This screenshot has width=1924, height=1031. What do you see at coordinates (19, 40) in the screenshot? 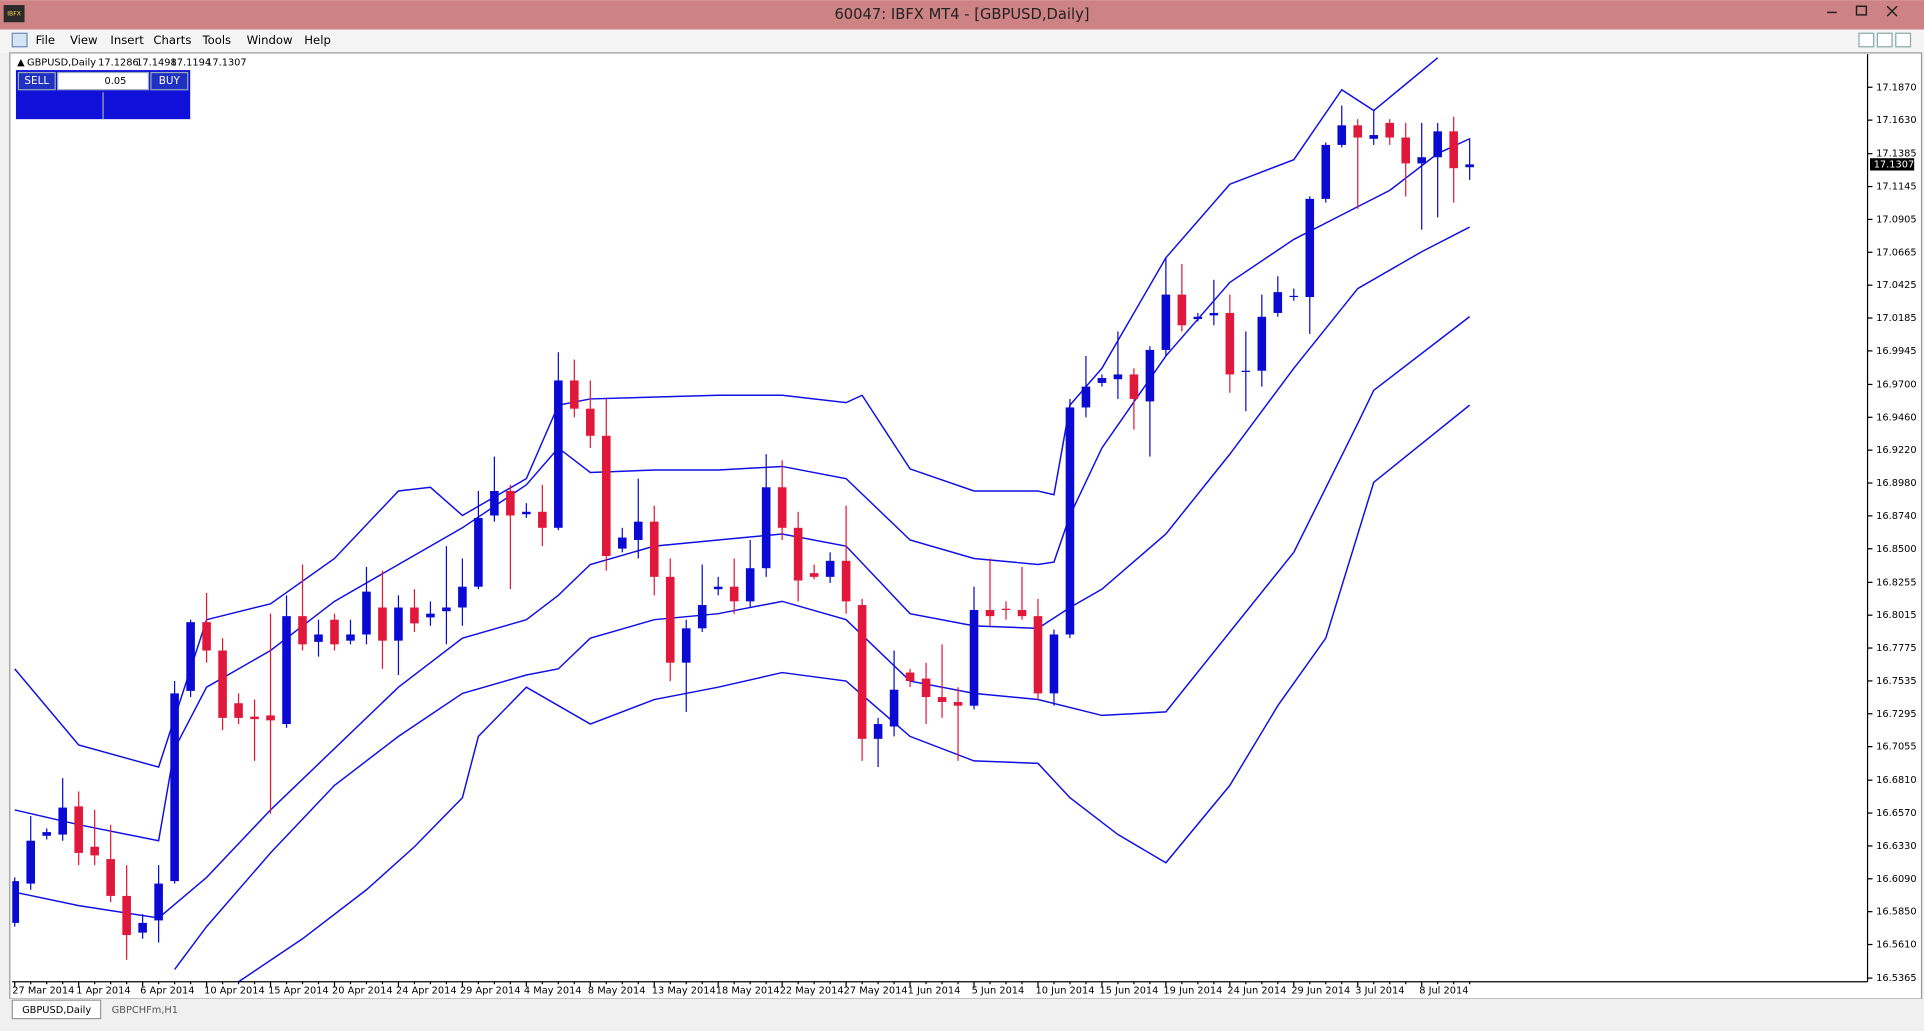
I see `doc-icon` at bounding box center [19, 40].